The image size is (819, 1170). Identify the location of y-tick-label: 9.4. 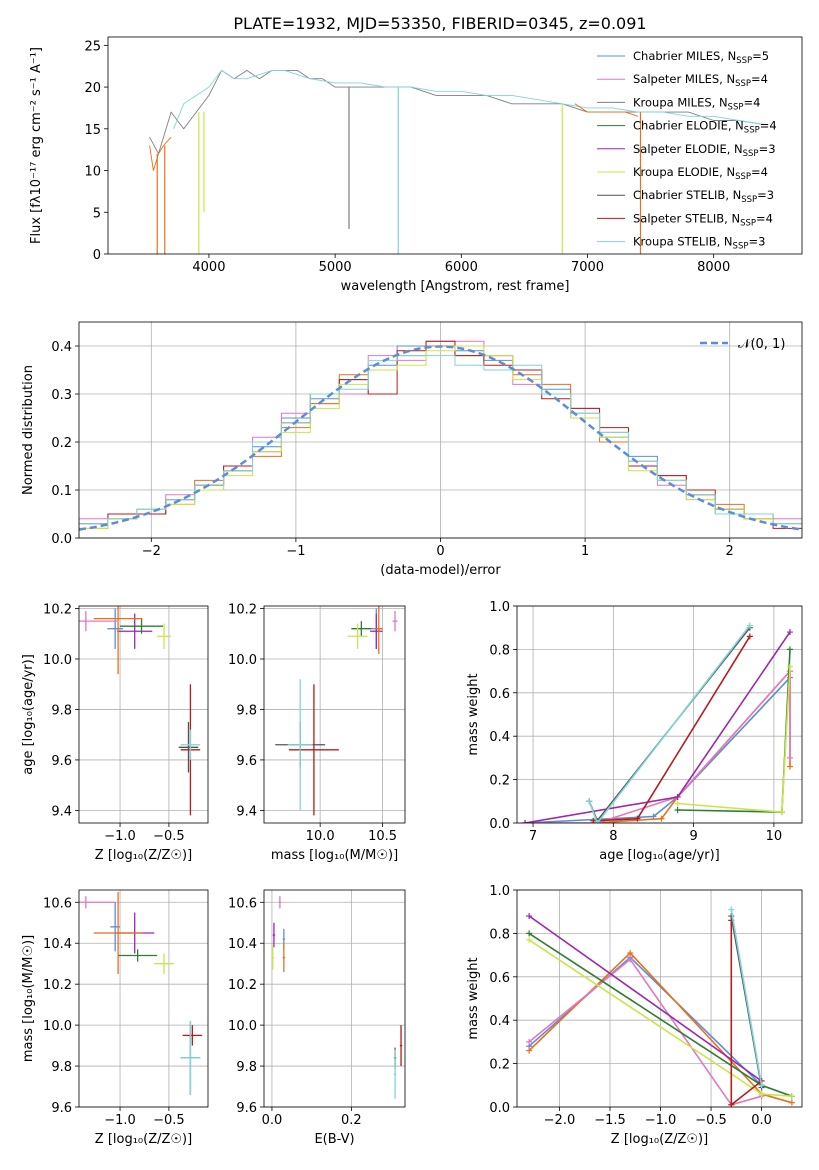
(61, 811).